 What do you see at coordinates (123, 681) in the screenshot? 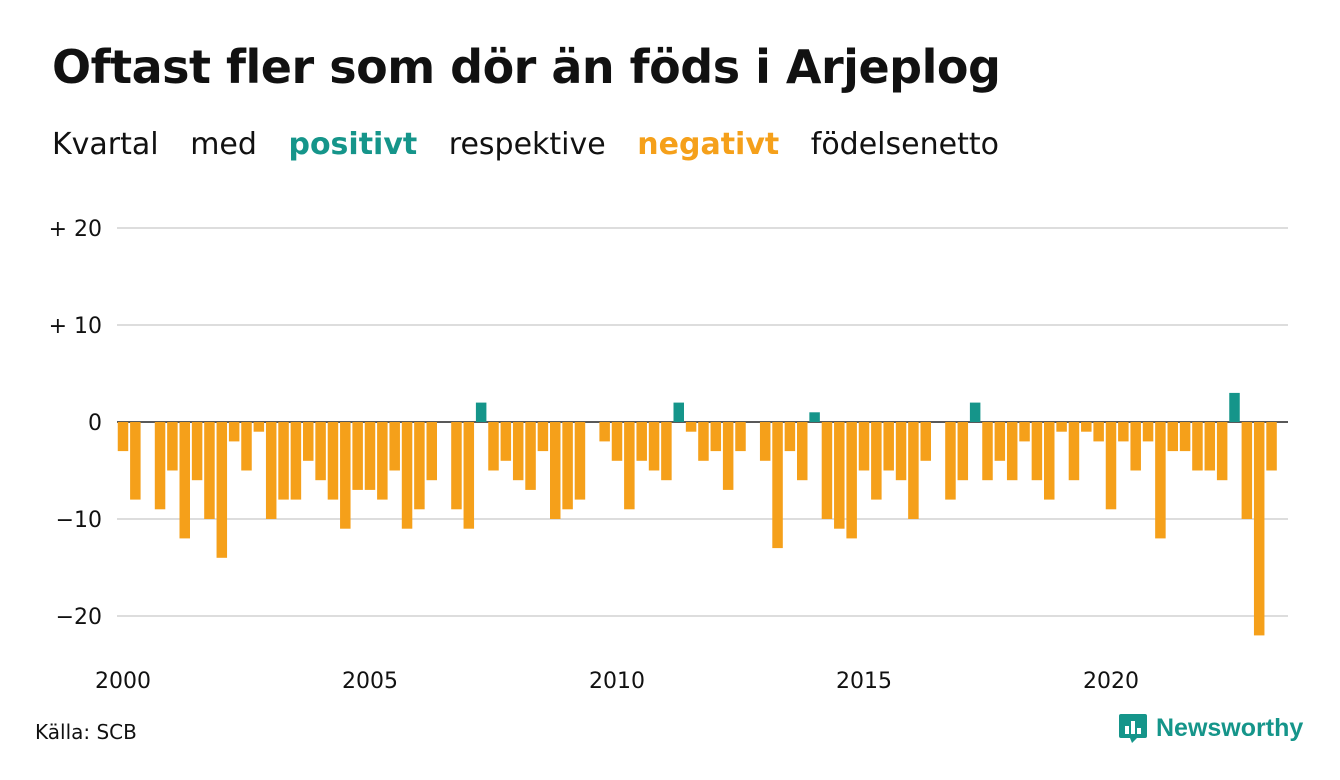
I see `x-tick-label: 2000` at bounding box center [123, 681].